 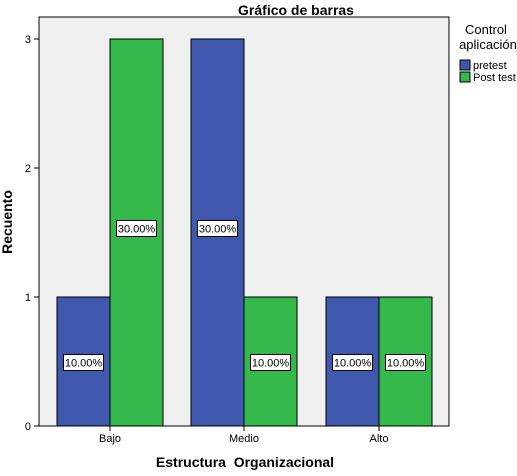 I want to click on y-tick-label: 0, so click(x=28, y=427).